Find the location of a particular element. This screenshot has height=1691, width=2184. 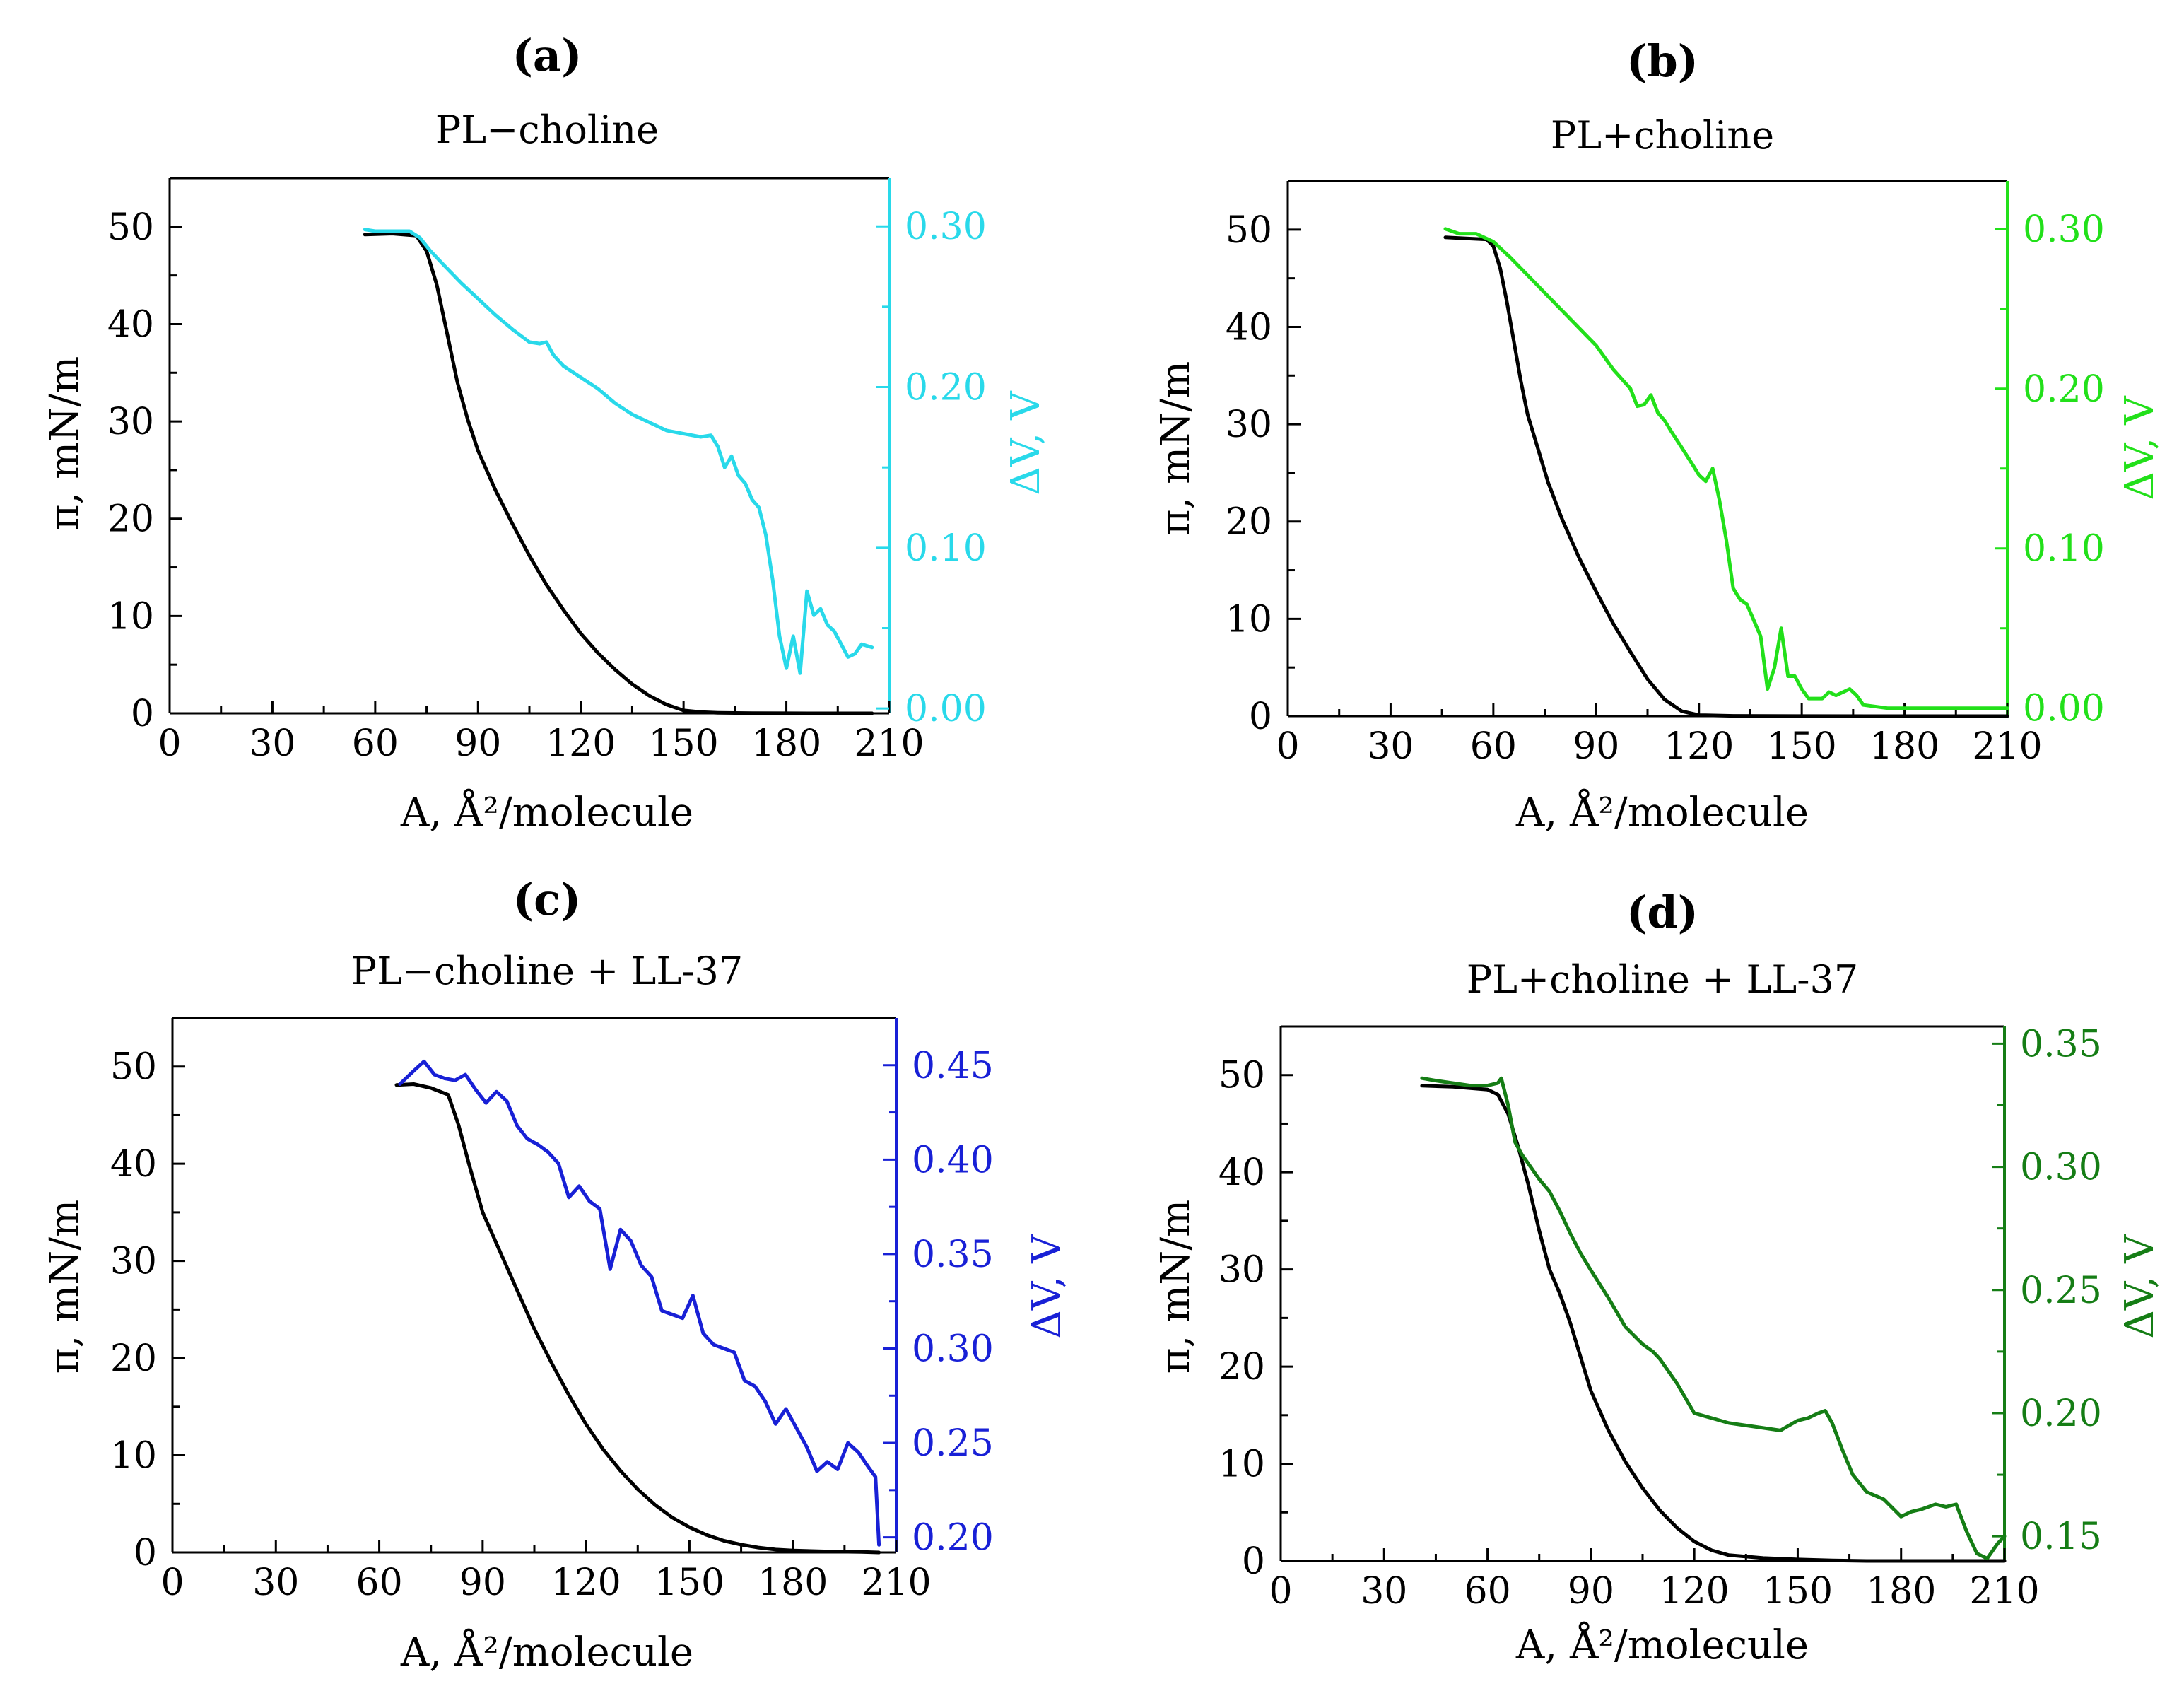

chart-title: PL+choline + LL-37 is located at coordinates (1663, 979).